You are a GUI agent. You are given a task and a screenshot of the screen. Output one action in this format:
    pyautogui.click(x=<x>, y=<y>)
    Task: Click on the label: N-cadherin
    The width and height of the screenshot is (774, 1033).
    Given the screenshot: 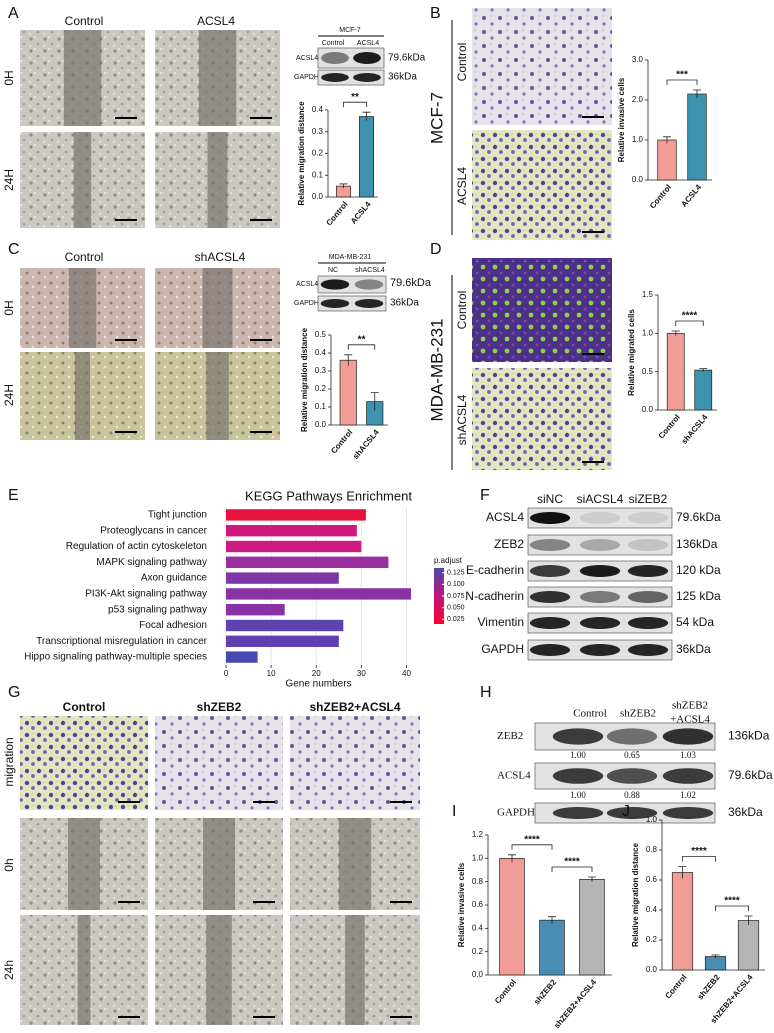 What is the action you would take?
    pyautogui.click(x=494, y=596)
    